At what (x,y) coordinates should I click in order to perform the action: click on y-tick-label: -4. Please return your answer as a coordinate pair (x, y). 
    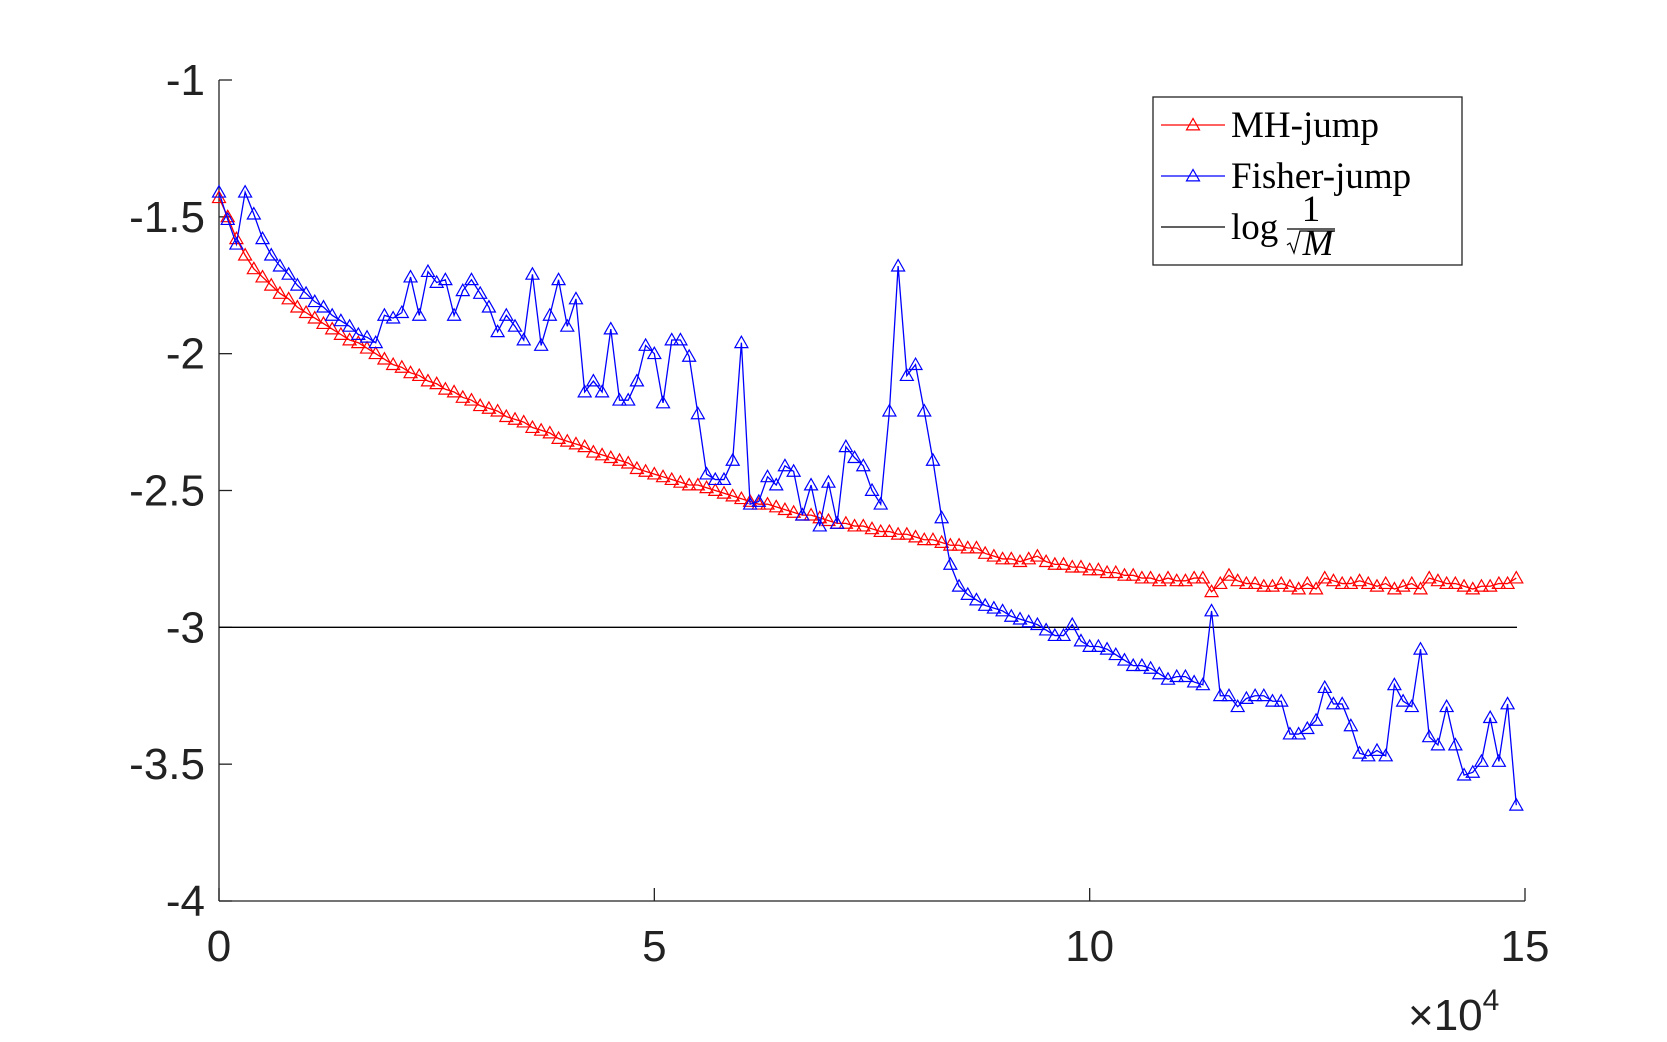
    Looking at the image, I should click on (185, 901).